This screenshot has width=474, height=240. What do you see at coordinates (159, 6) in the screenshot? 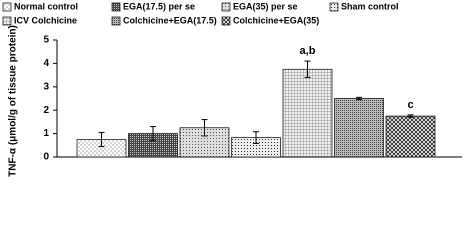
I see `legend-label: EGA(17.5) per se` at bounding box center [159, 6].